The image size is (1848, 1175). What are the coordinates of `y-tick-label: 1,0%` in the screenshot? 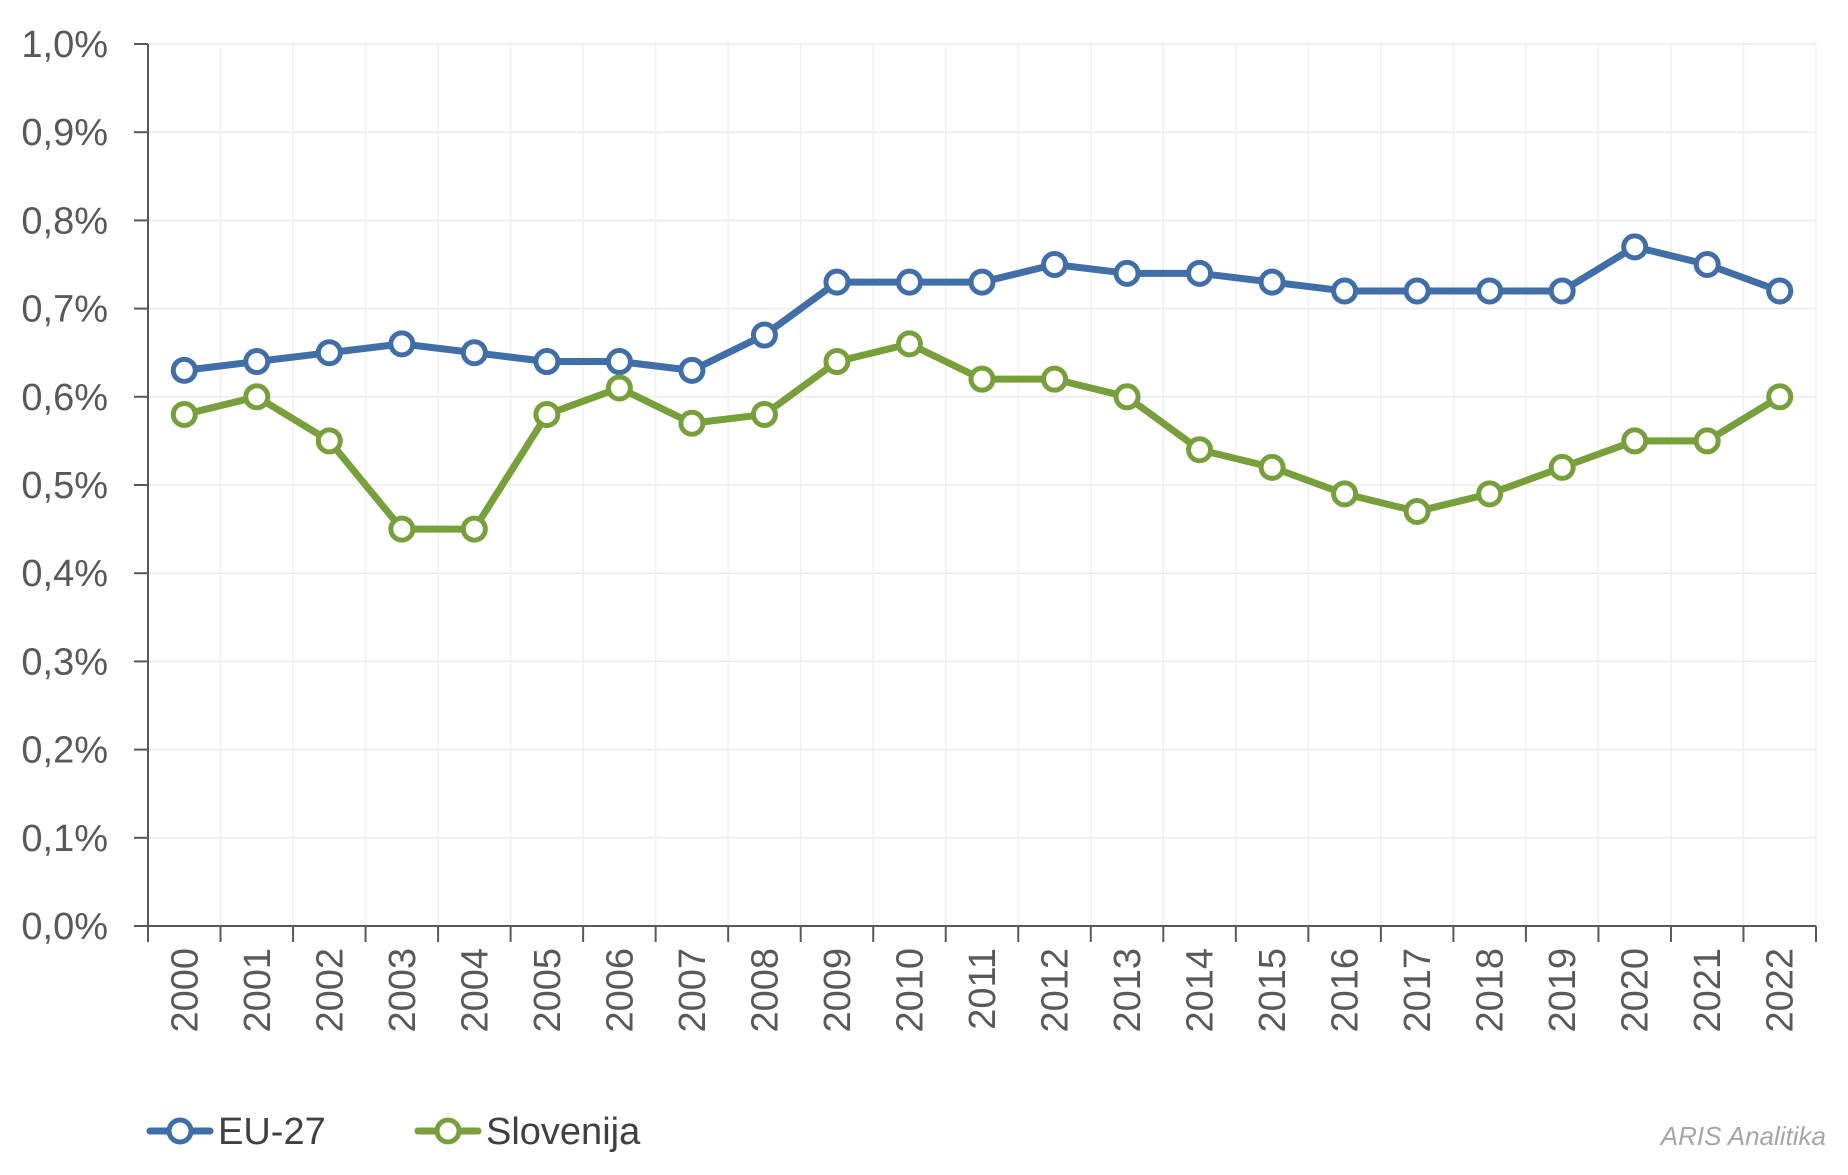 It's located at (64, 45).